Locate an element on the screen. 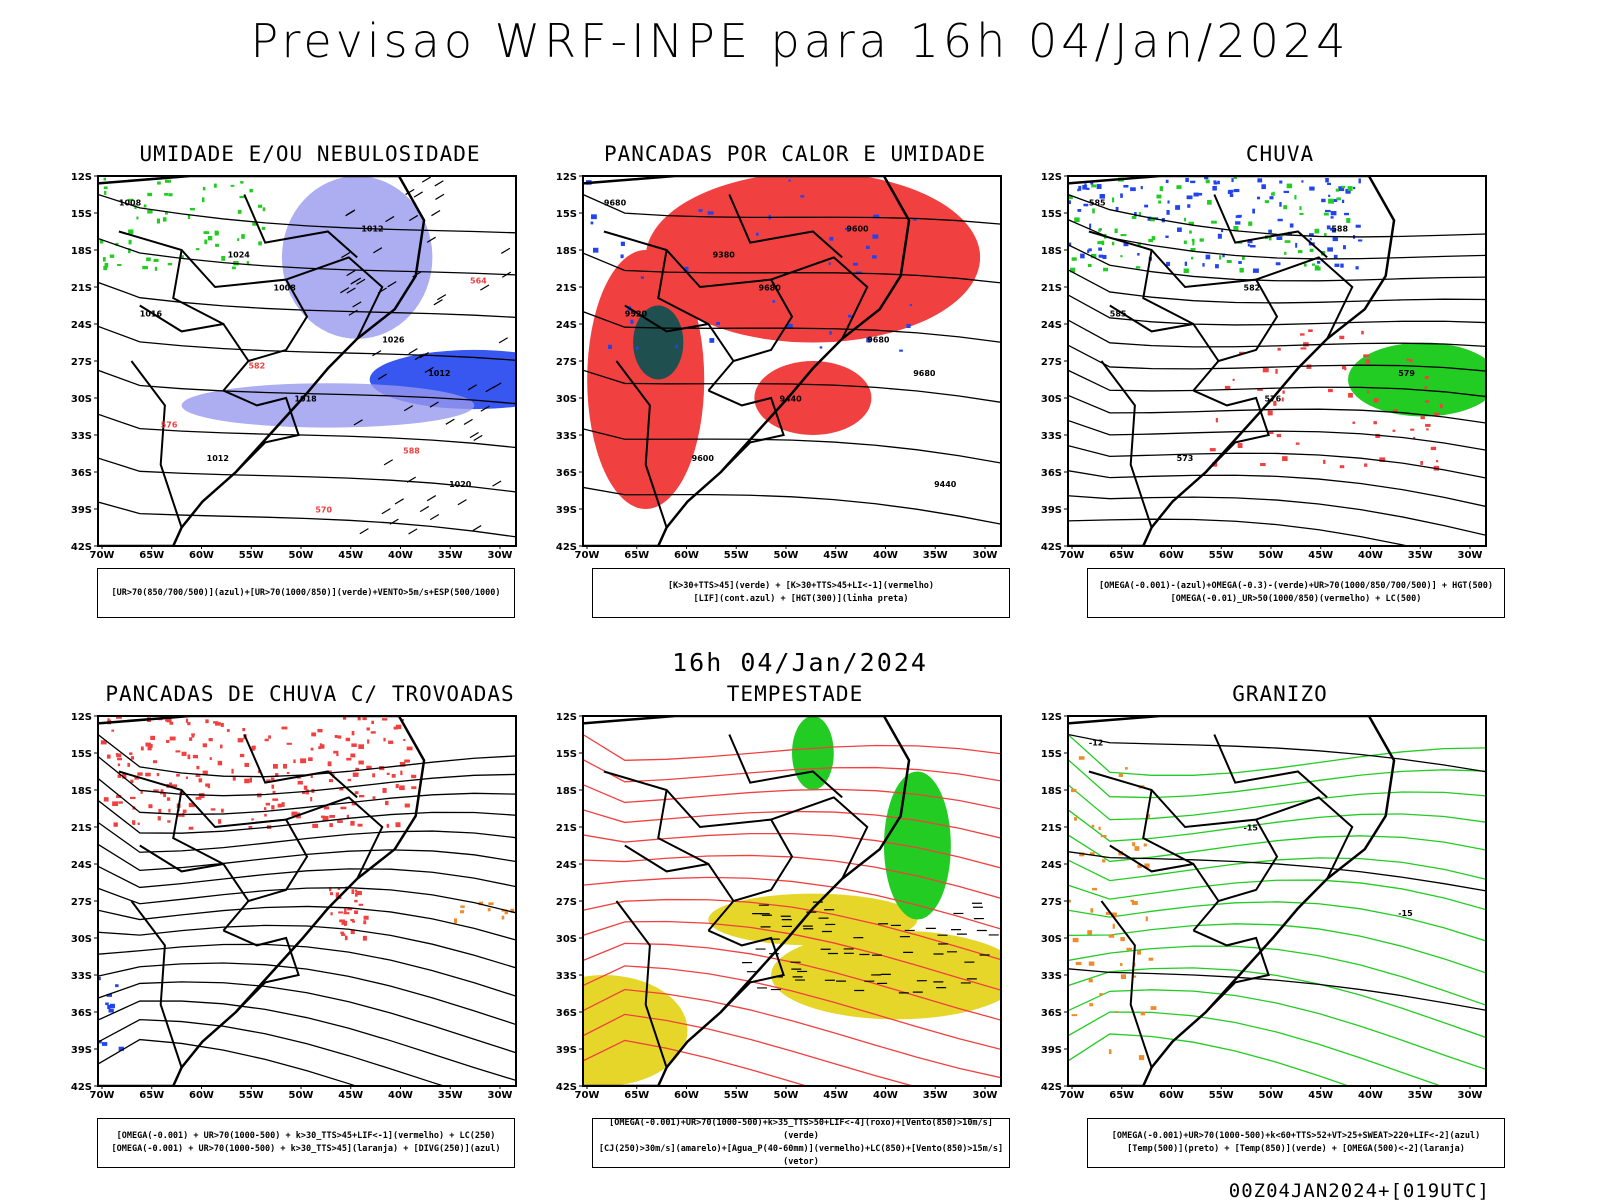 The width and height of the screenshot is (1600, 1202). lon-tick-label: 55W is located at coordinates (251, 1095).